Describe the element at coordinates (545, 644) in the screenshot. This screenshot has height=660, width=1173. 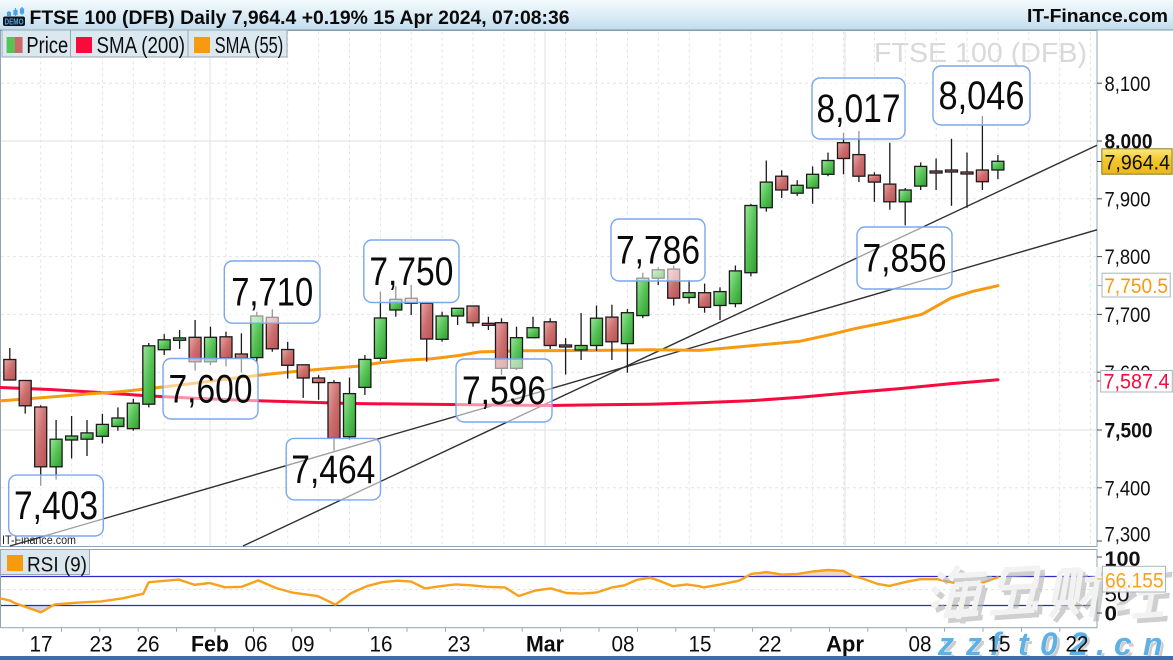
I see `svg-text: Mar` at that location.